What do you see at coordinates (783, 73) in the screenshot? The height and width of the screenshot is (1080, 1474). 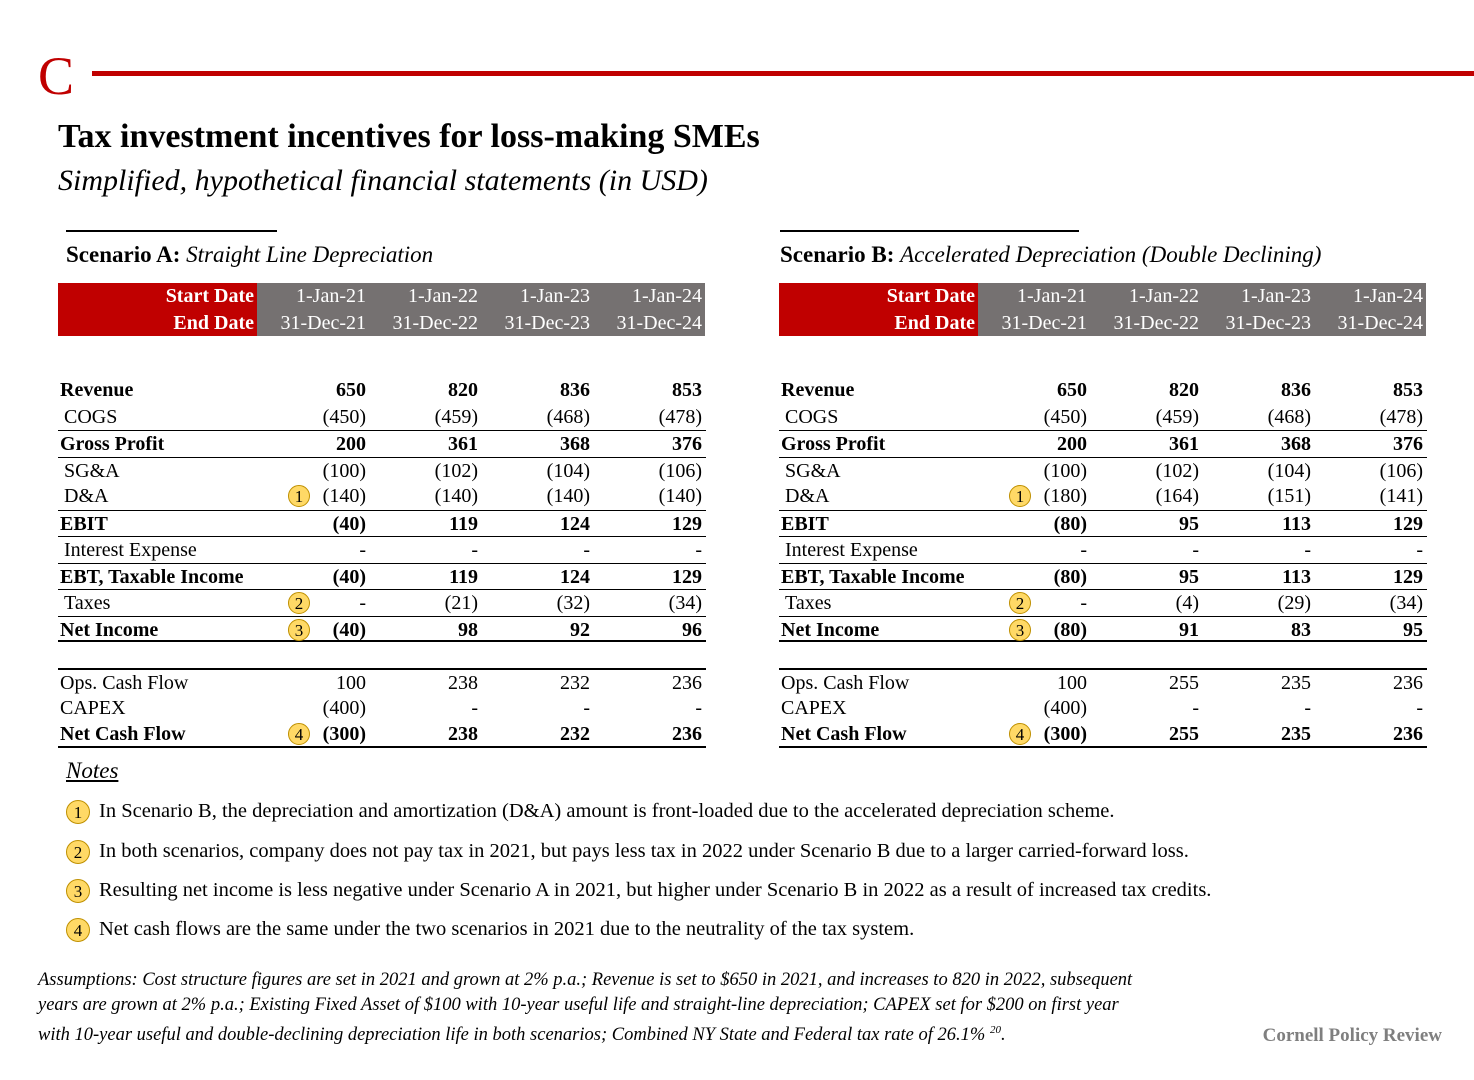 I see `header-rule` at bounding box center [783, 73].